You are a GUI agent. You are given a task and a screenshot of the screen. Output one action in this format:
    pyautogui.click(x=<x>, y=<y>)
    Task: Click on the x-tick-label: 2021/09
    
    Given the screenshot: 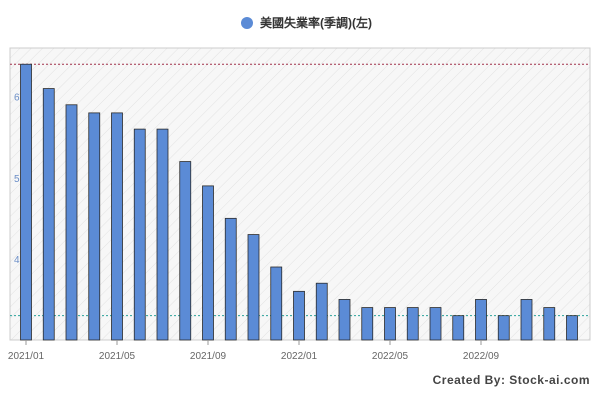 What is the action you would take?
    pyautogui.click(x=208, y=356)
    